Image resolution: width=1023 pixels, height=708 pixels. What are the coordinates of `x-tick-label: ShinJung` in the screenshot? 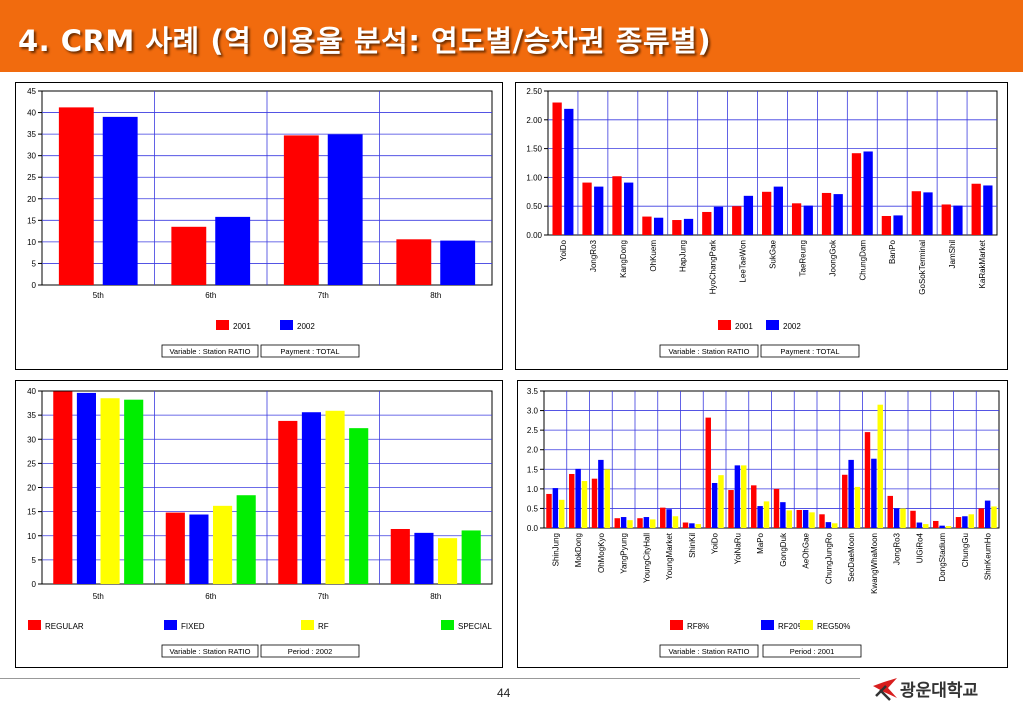 It's located at (555, 549).